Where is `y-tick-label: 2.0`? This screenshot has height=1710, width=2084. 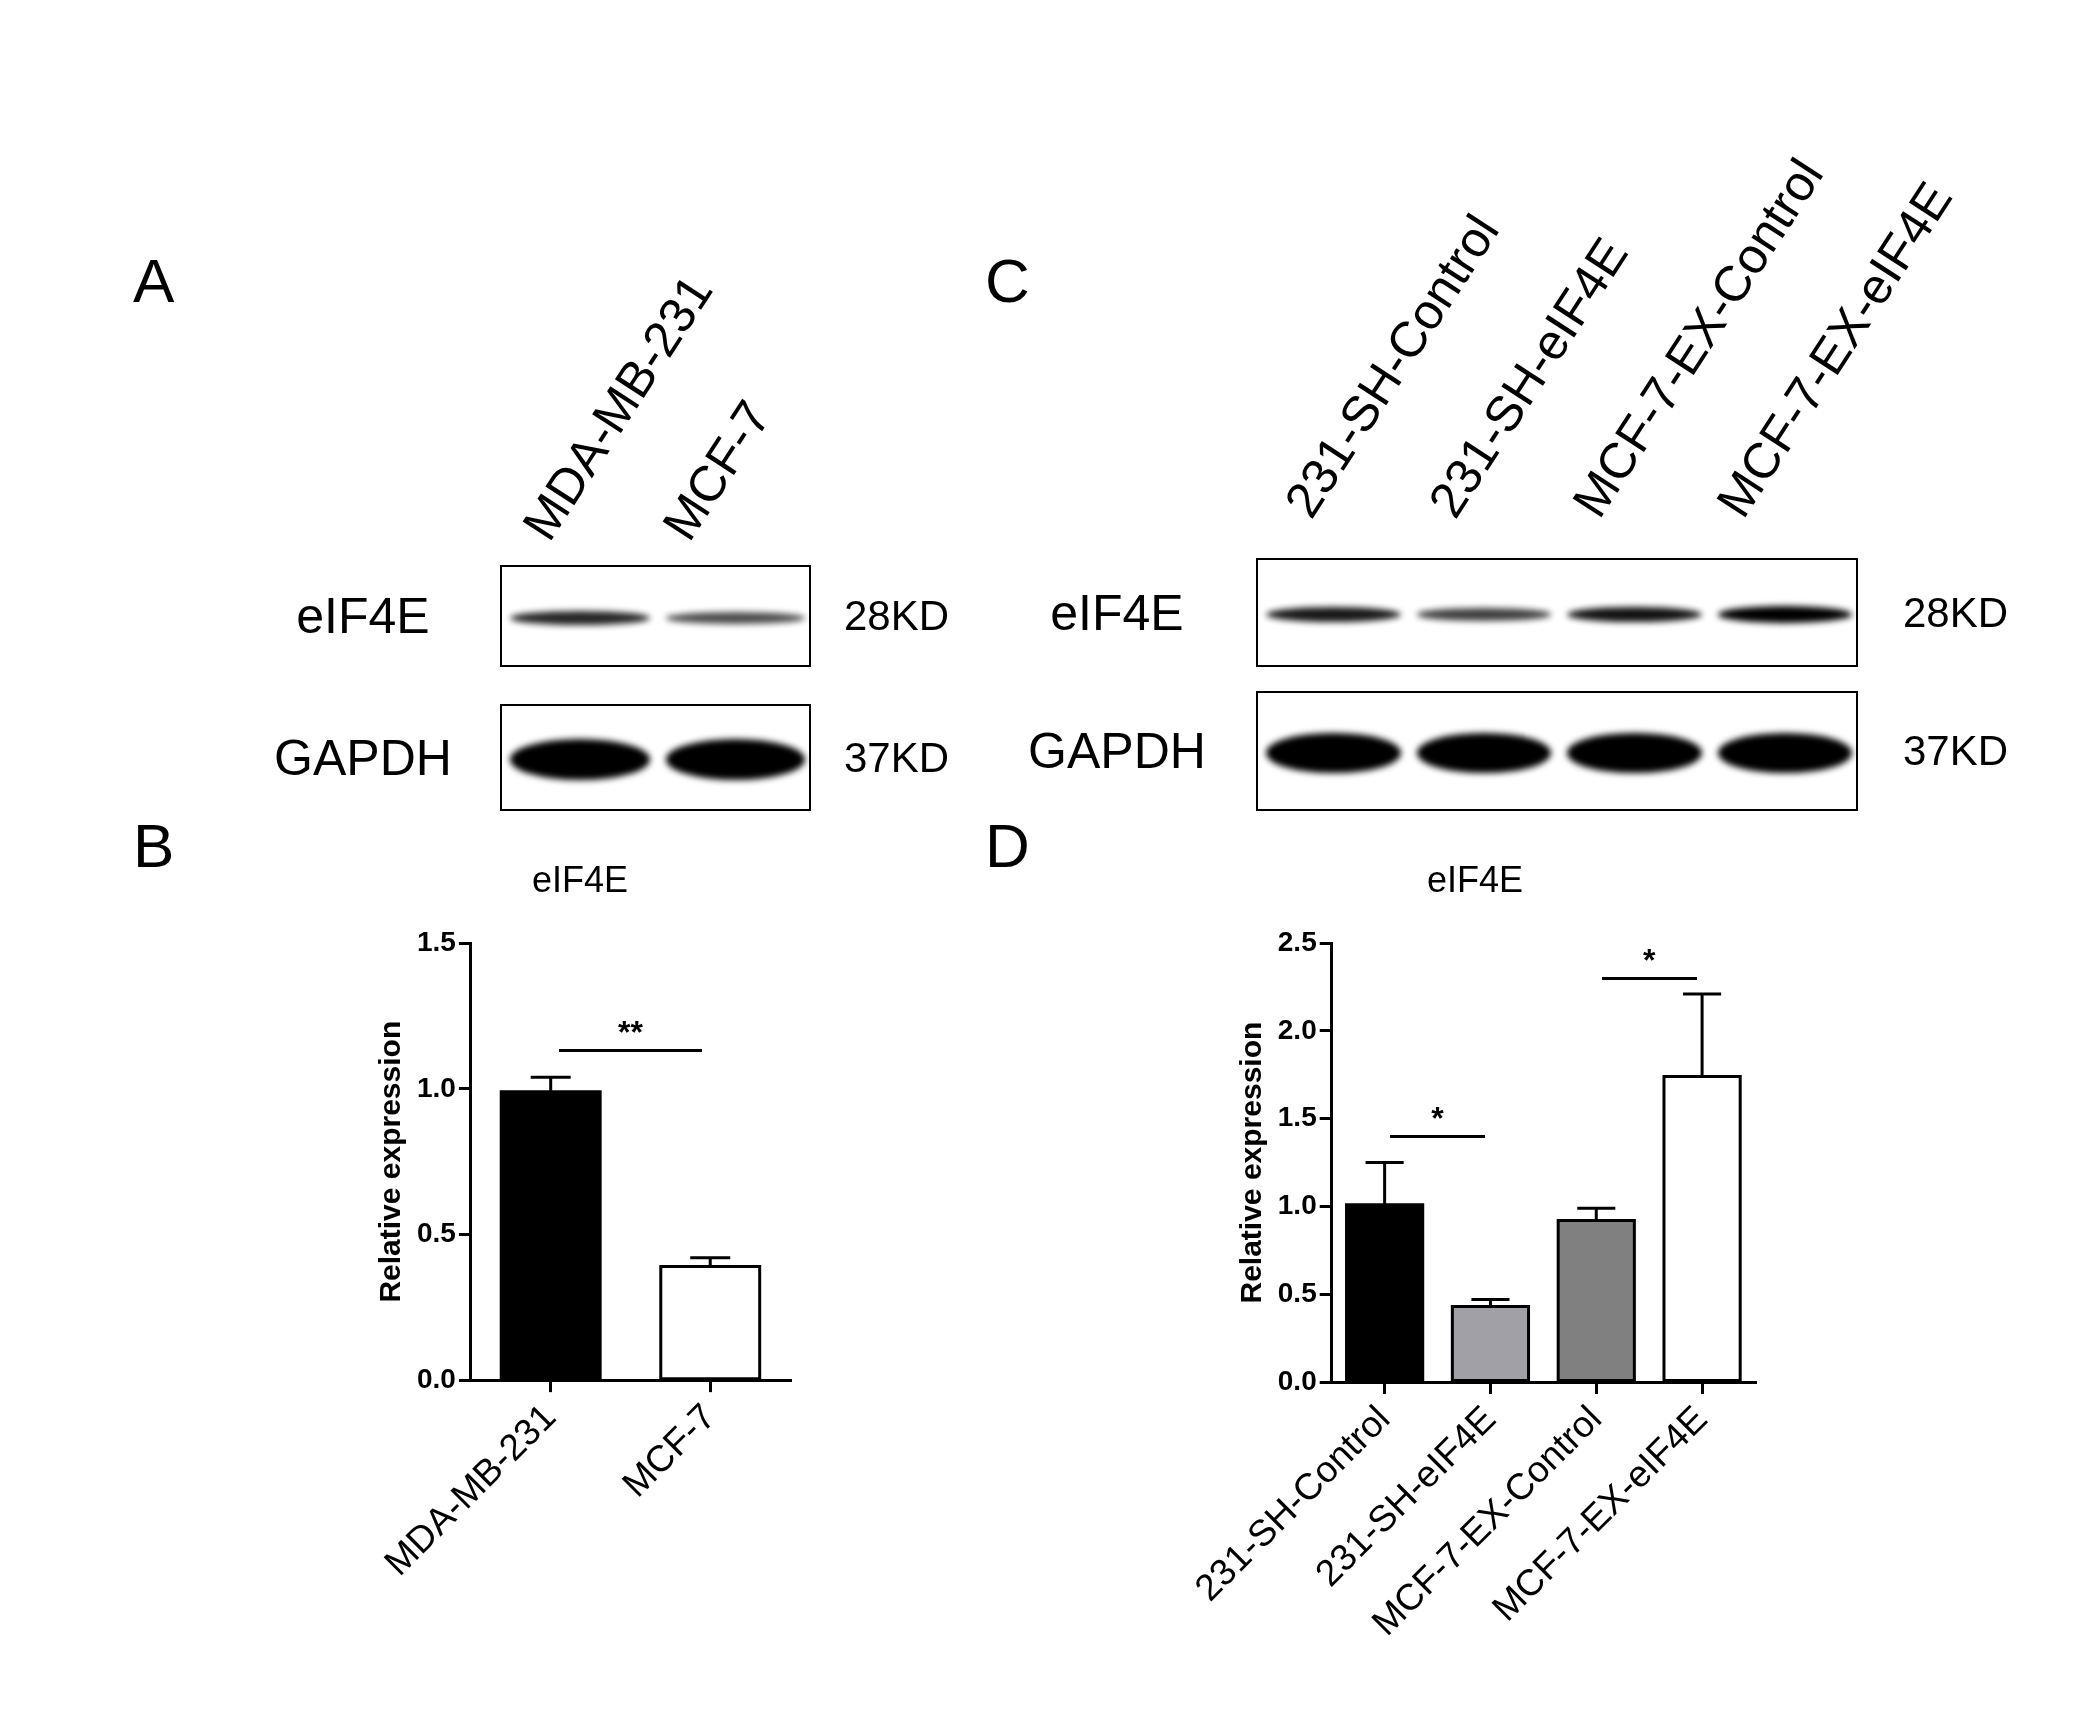
y-tick-label: 2.0 is located at coordinates (1297, 1029).